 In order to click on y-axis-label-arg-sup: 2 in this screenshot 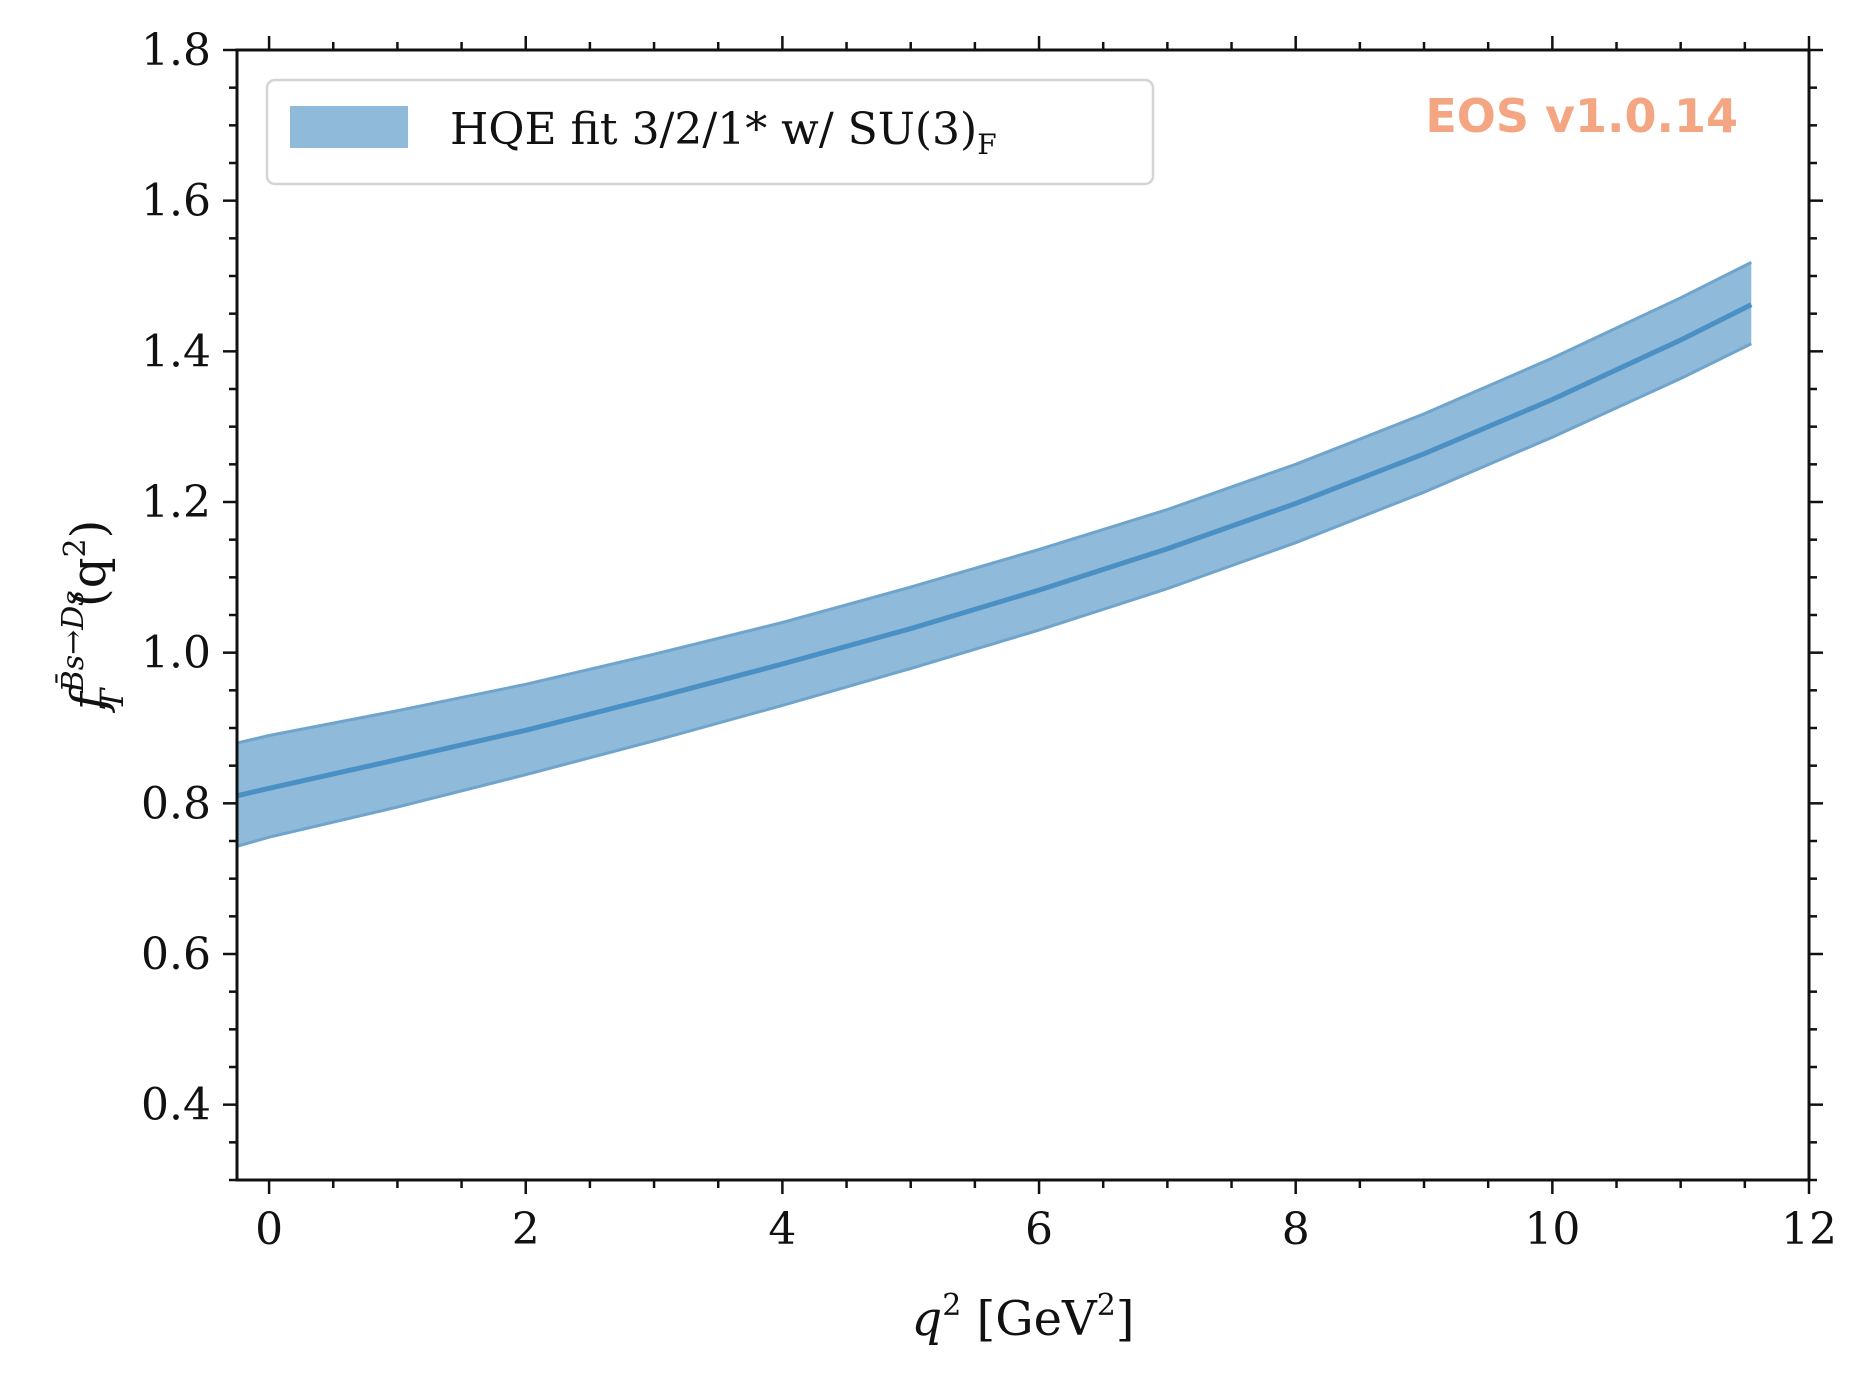, I will do `click(75, 547)`.